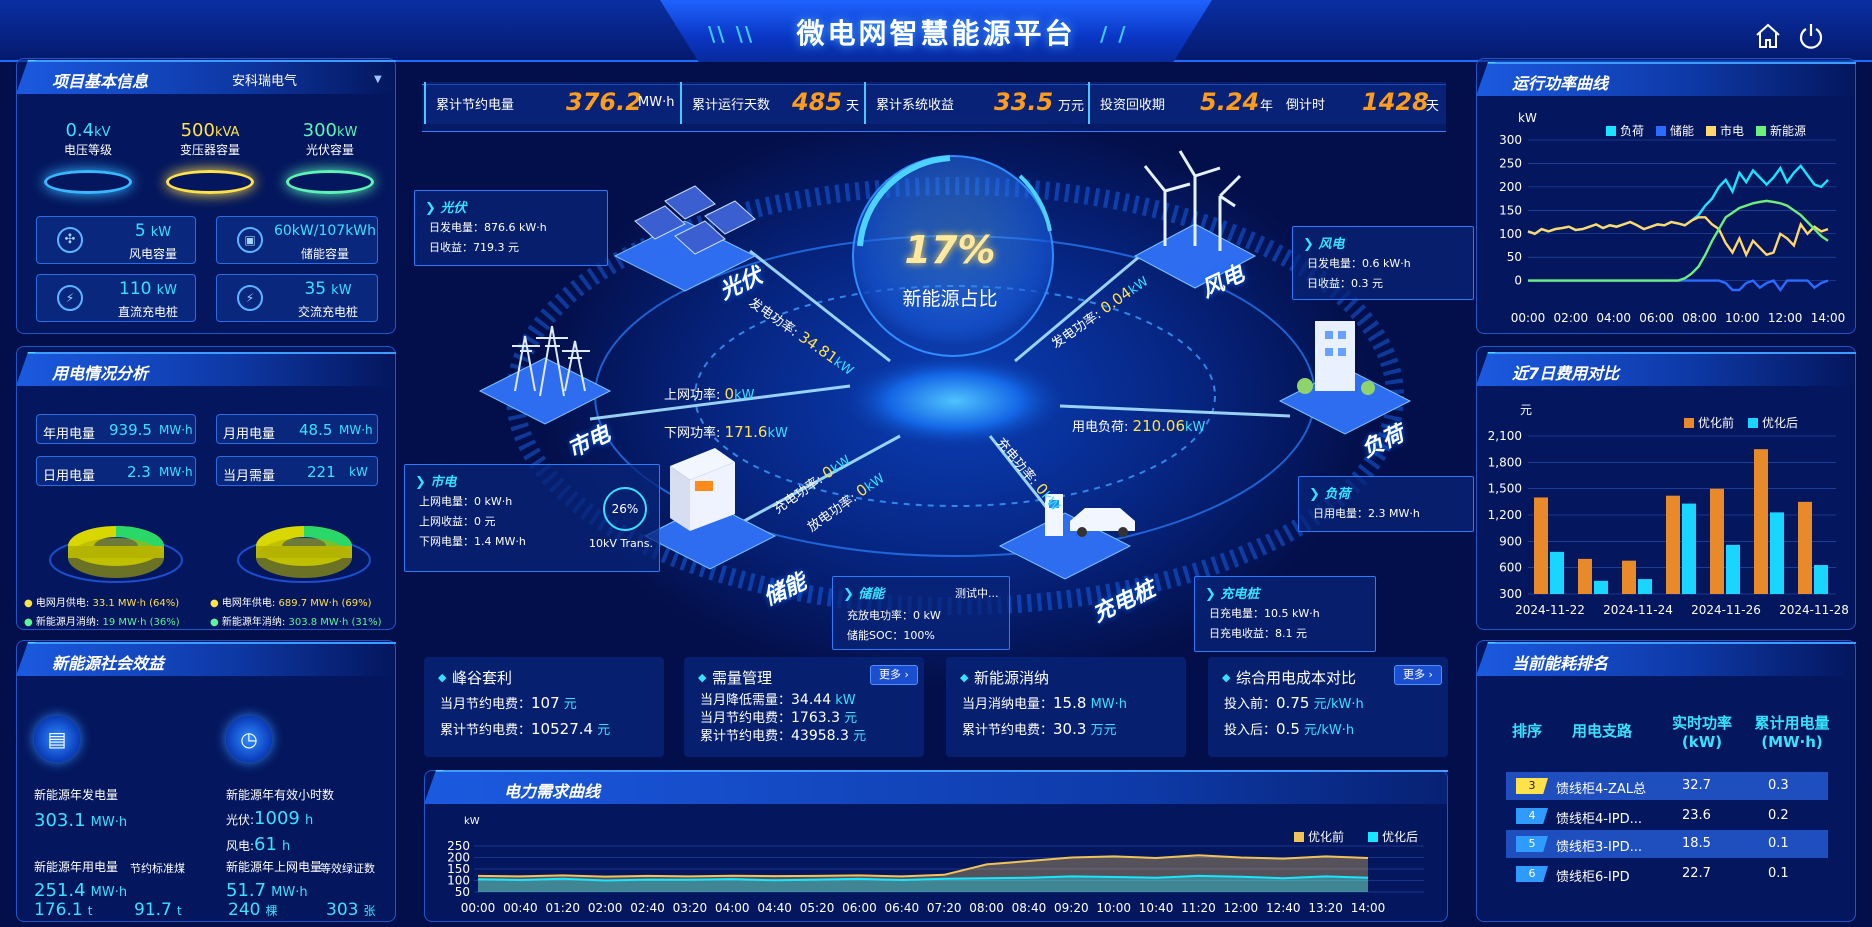 This screenshot has height=927, width=1872. Describe the element at coordinates (695, 220) in the screenshot. I see `solar-panel-icon` at that location.